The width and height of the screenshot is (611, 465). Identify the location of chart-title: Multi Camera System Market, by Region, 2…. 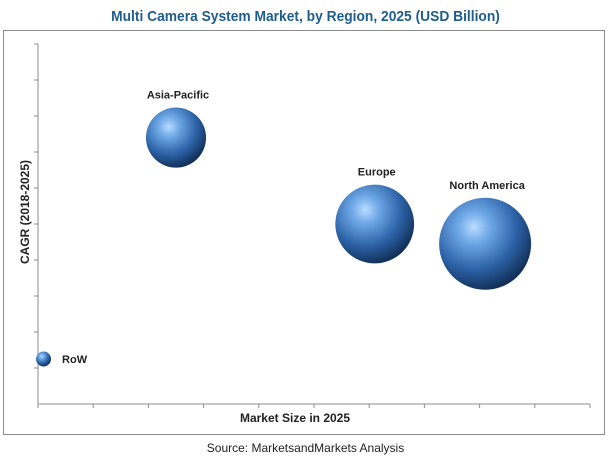
(305, 16).